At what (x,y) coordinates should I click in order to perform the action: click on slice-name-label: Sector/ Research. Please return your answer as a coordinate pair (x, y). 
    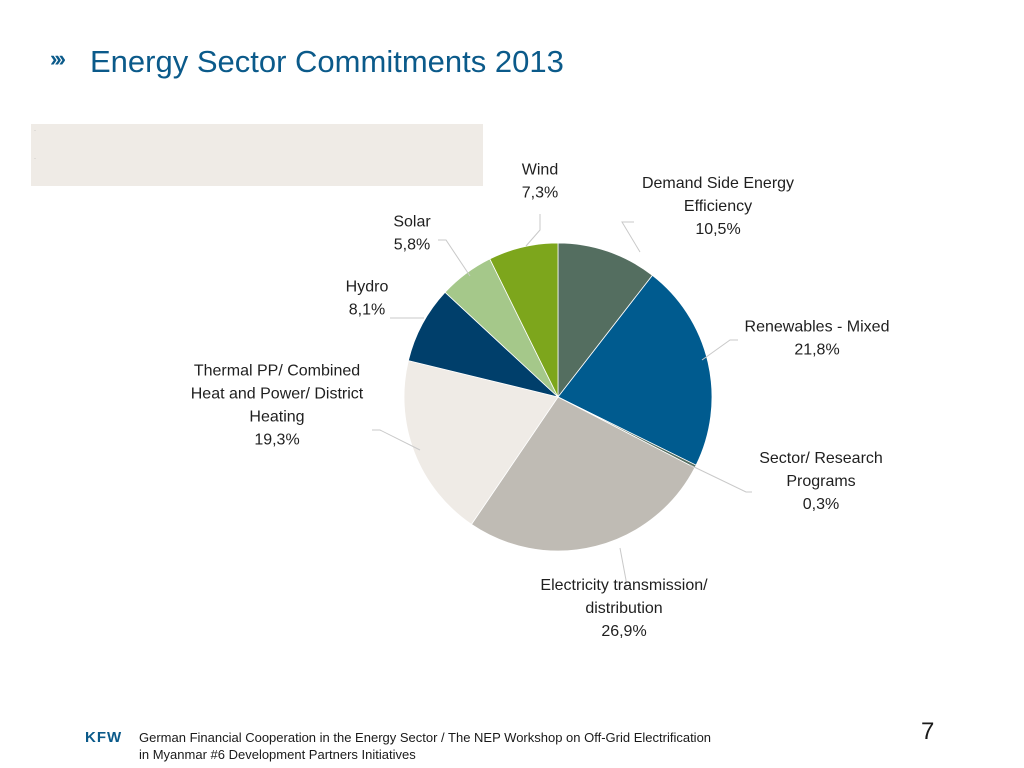
    Looking at the image, I should click on (821, 458).